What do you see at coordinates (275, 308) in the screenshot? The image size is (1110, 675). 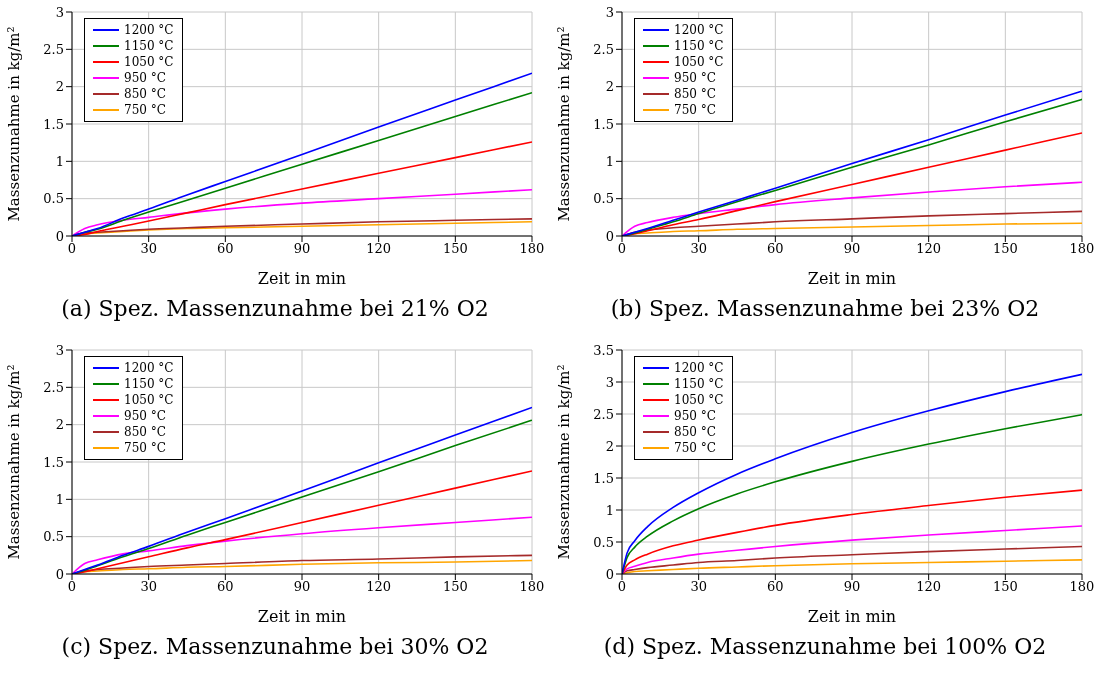 I see `text: (a) Spez. Massenzunahme bei 21% O2` at bounding box center [275, 308].